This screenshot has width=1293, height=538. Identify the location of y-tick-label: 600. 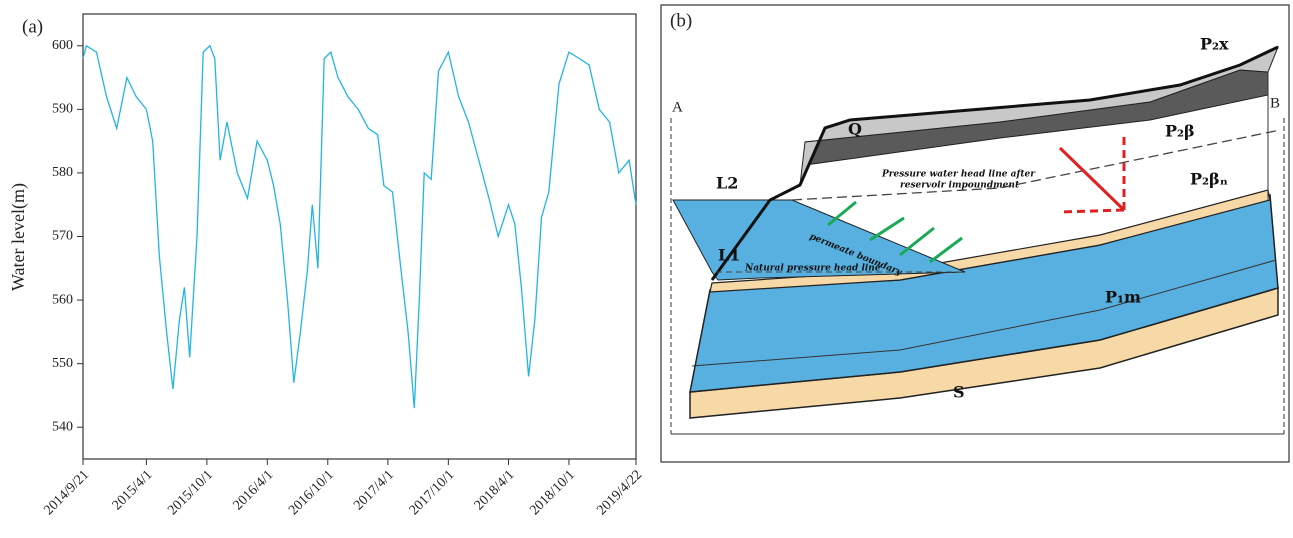
(62, 45).